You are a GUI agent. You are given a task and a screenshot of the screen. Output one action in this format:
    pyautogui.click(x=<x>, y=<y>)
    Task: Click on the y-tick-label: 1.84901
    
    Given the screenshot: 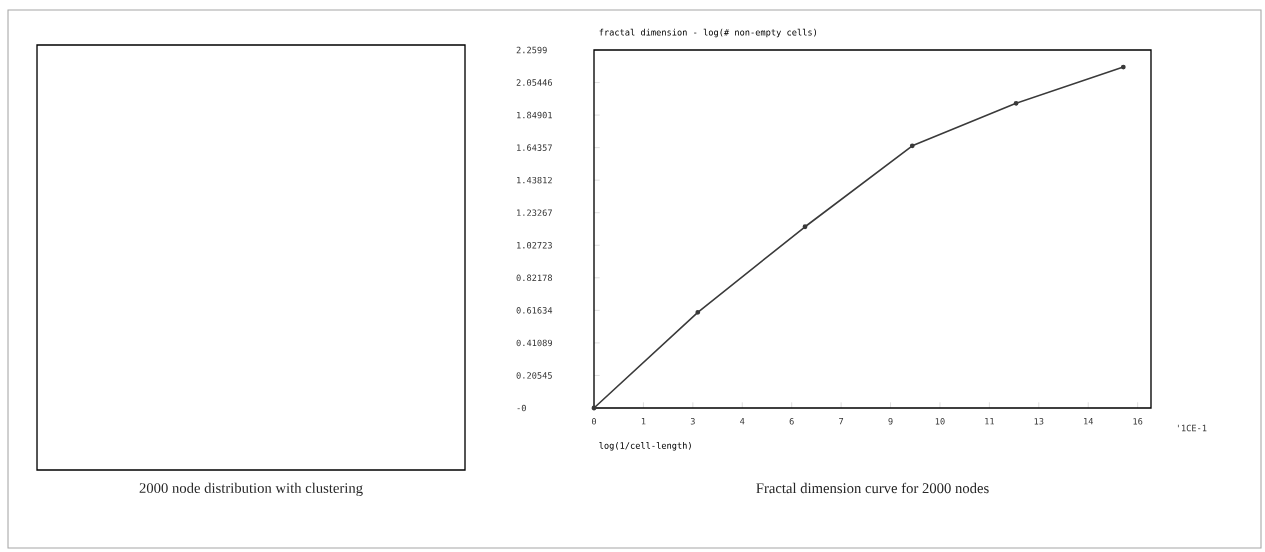 What is the action you would take?
    pyautogui.click(x=534, y=115)
    